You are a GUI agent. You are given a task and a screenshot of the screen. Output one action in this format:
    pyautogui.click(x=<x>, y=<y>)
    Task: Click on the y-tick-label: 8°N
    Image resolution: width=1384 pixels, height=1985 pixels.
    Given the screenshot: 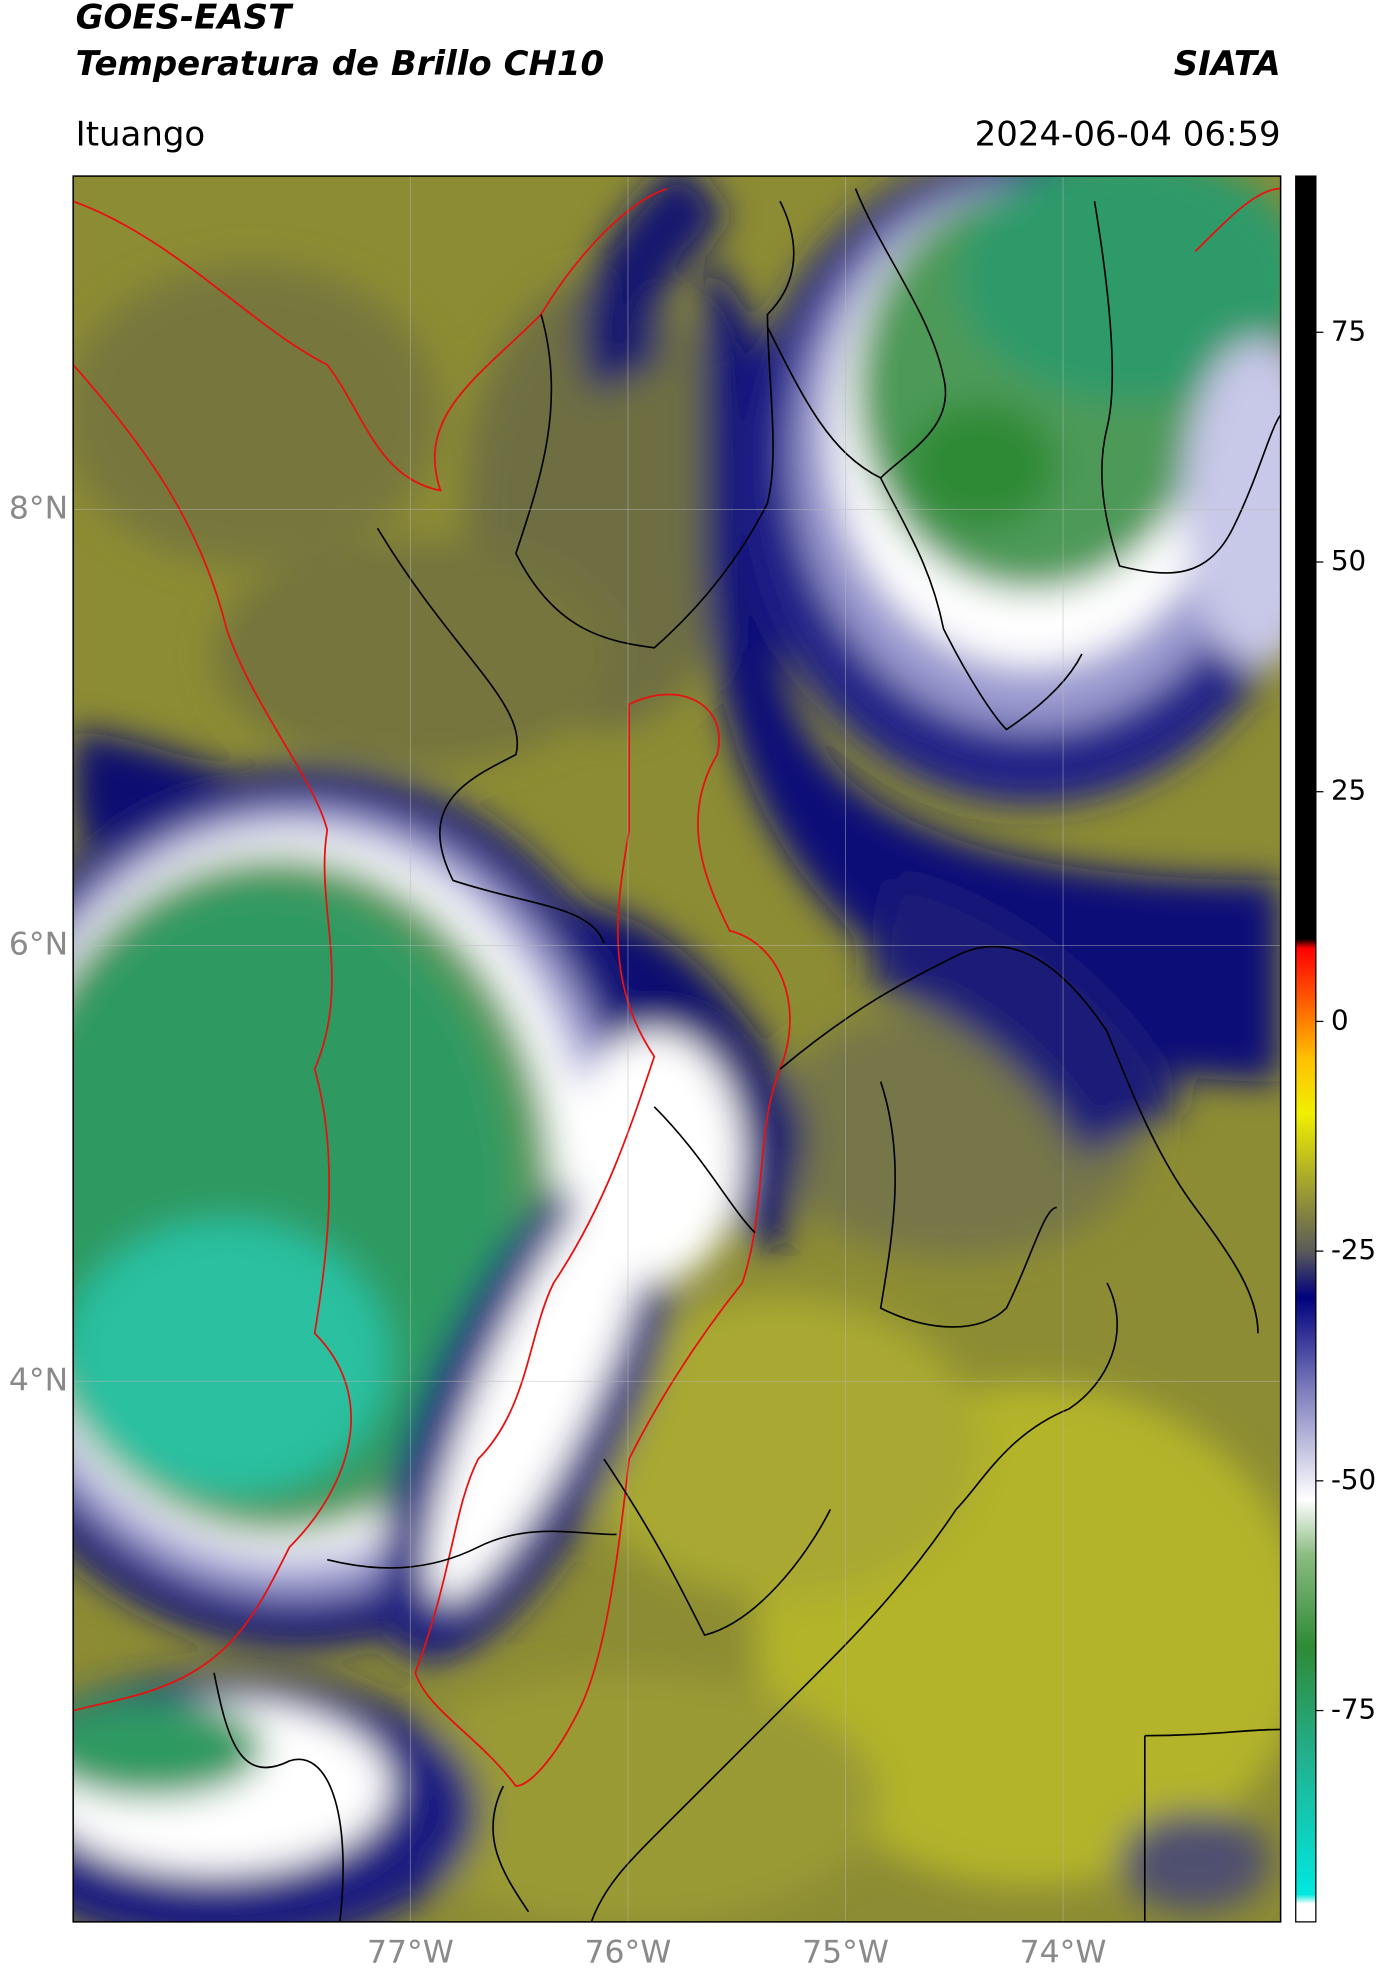 What is the action you would take?
    pyautogui.click(x=38, y=509)
    